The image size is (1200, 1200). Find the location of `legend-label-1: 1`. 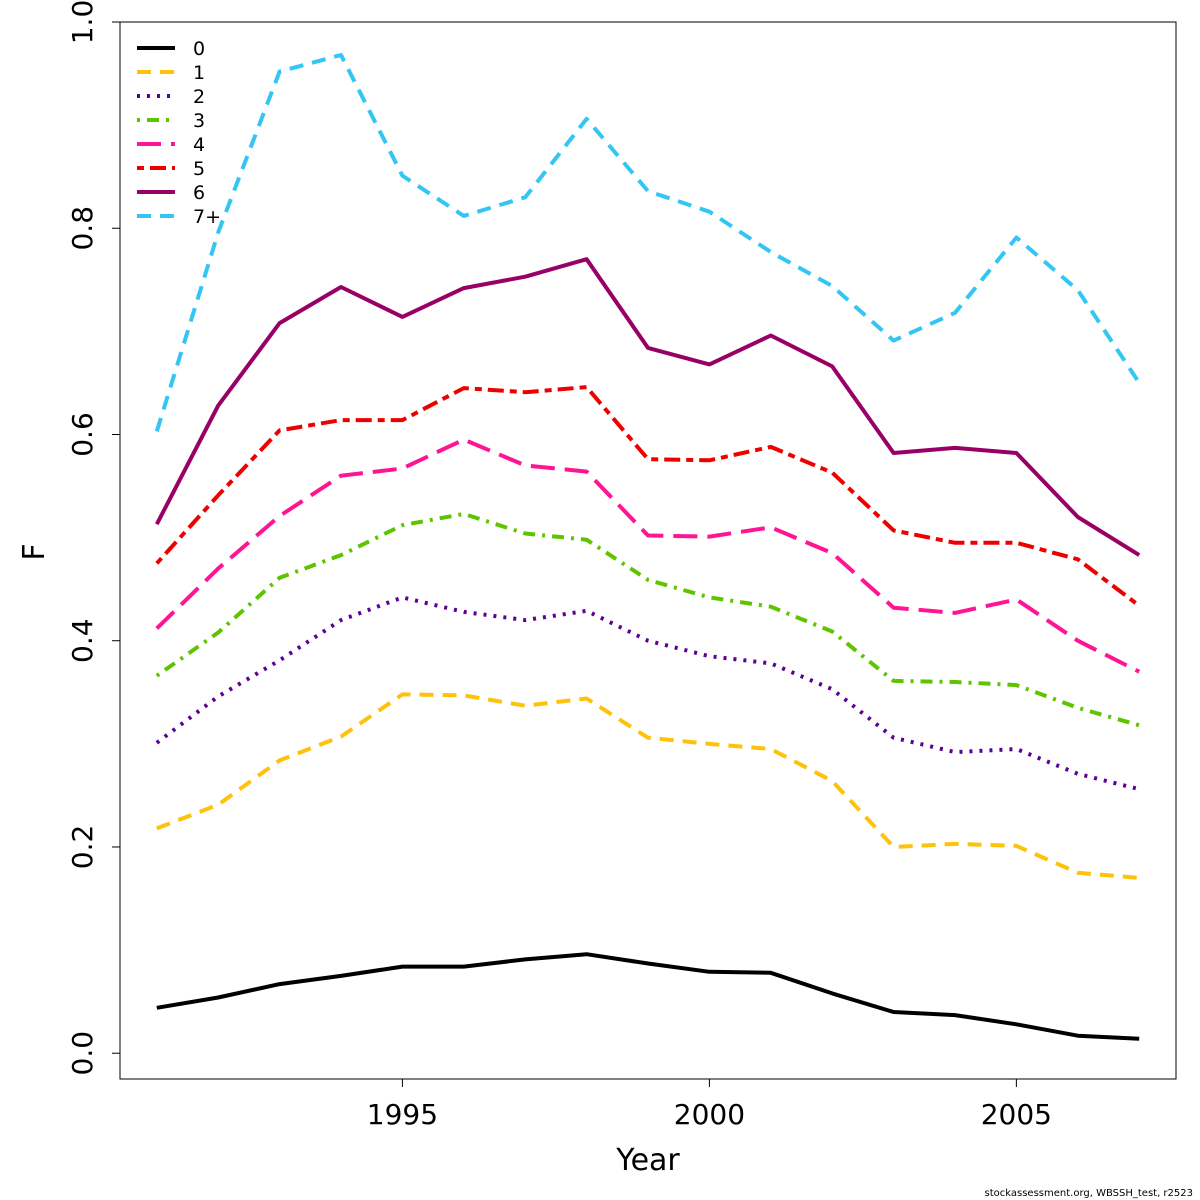

legend-label-1: 1 is located at coordinates (199, 73).